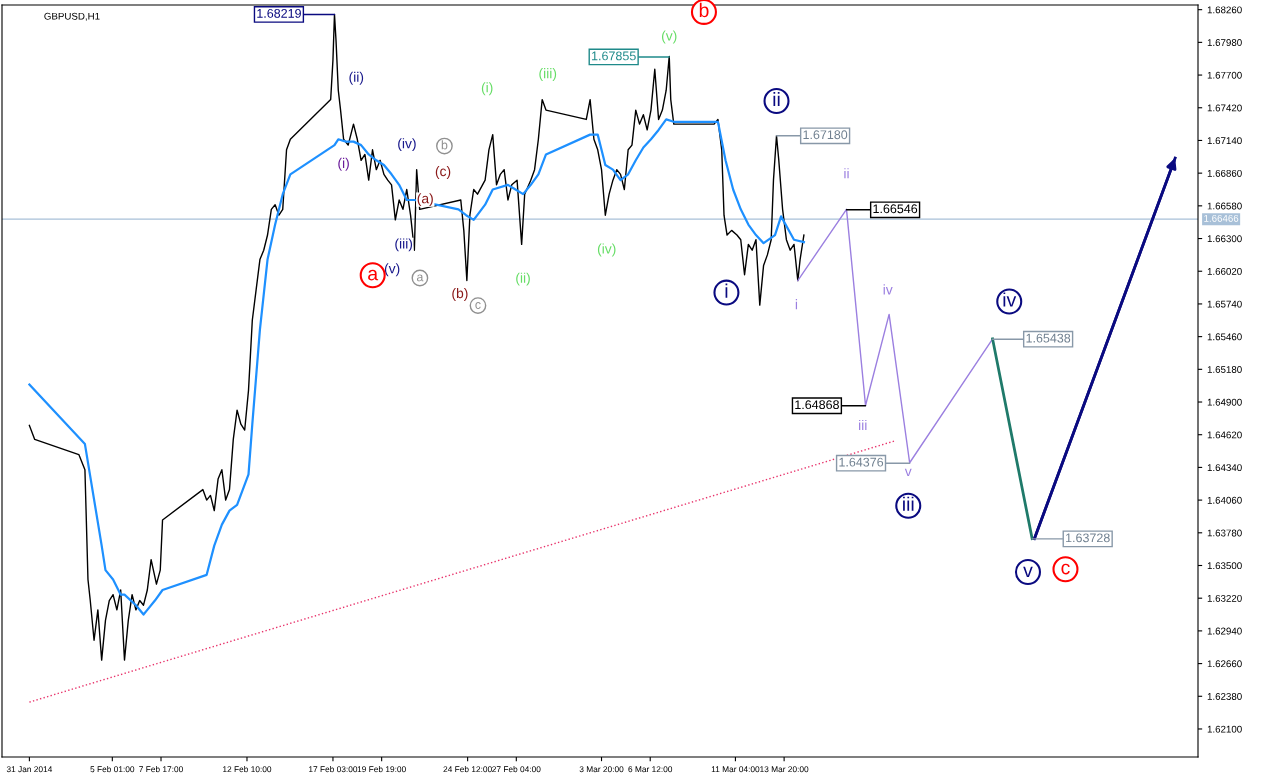 This screenshot has width=1276, height=777. I want to click on y-tick-label: 1.67700, so click(1224, 75).